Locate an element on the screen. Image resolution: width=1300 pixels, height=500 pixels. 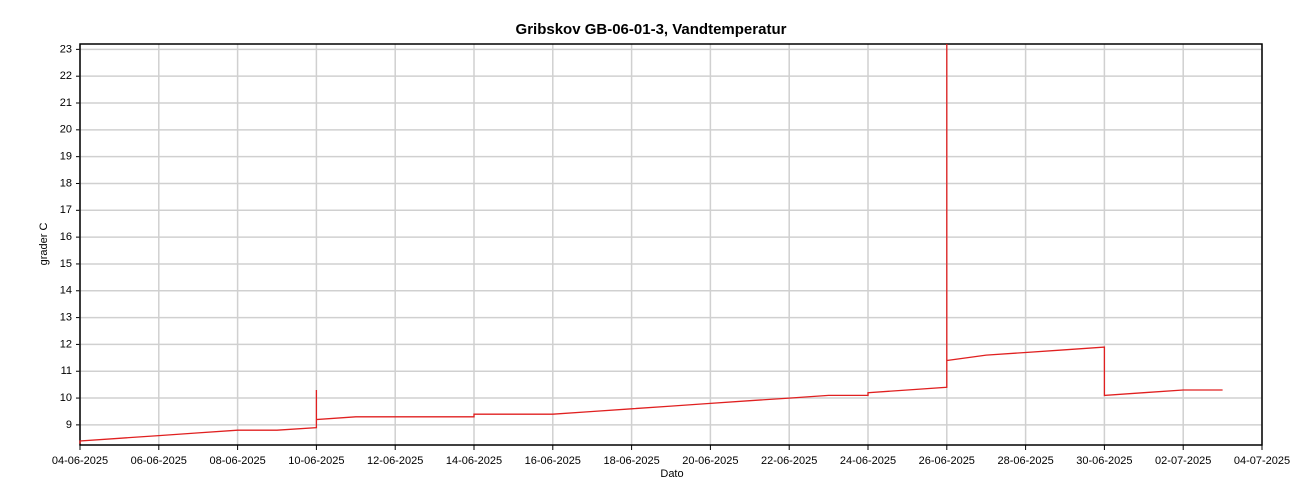
y-tick-label: 20 is located at coordinates (66, 130).